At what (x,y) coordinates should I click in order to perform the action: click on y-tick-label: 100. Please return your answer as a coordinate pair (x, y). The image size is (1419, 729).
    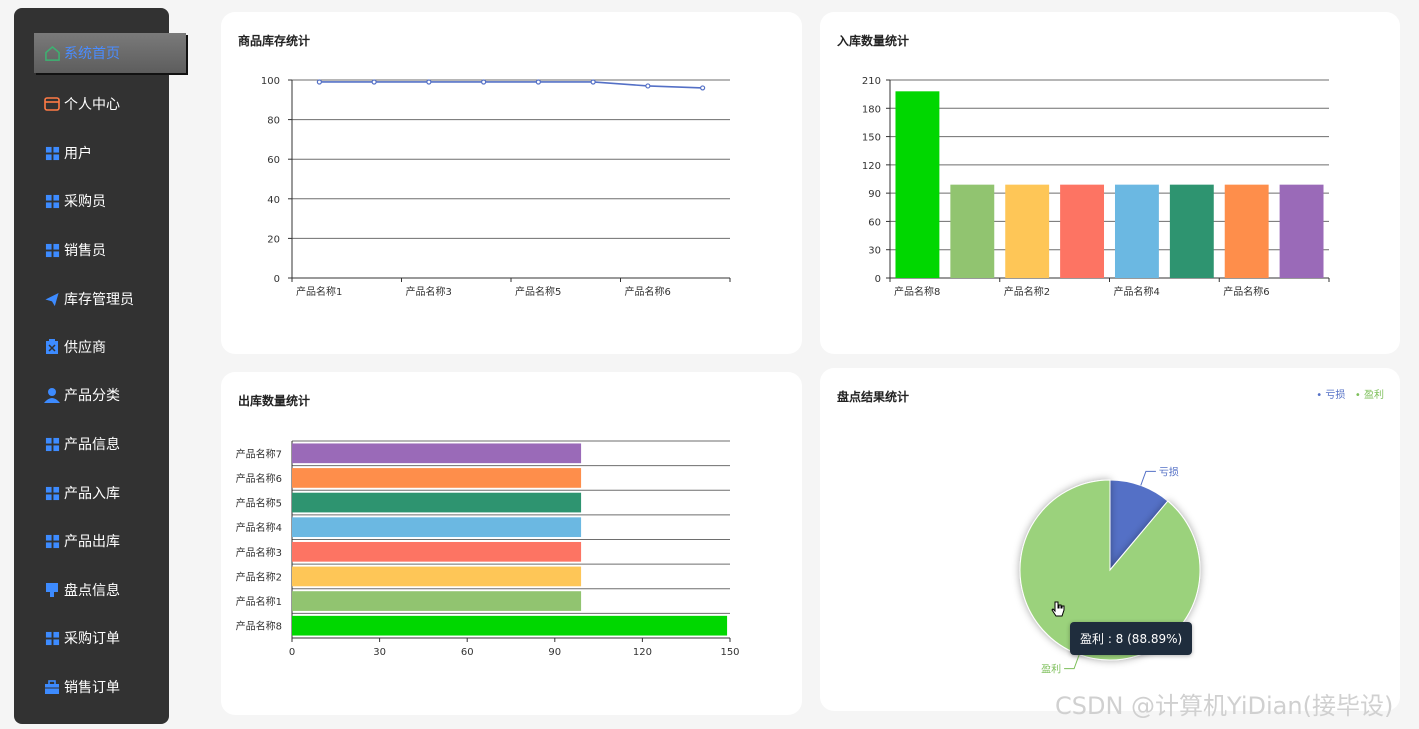
    Looking at the image, I should click on (270, 81).